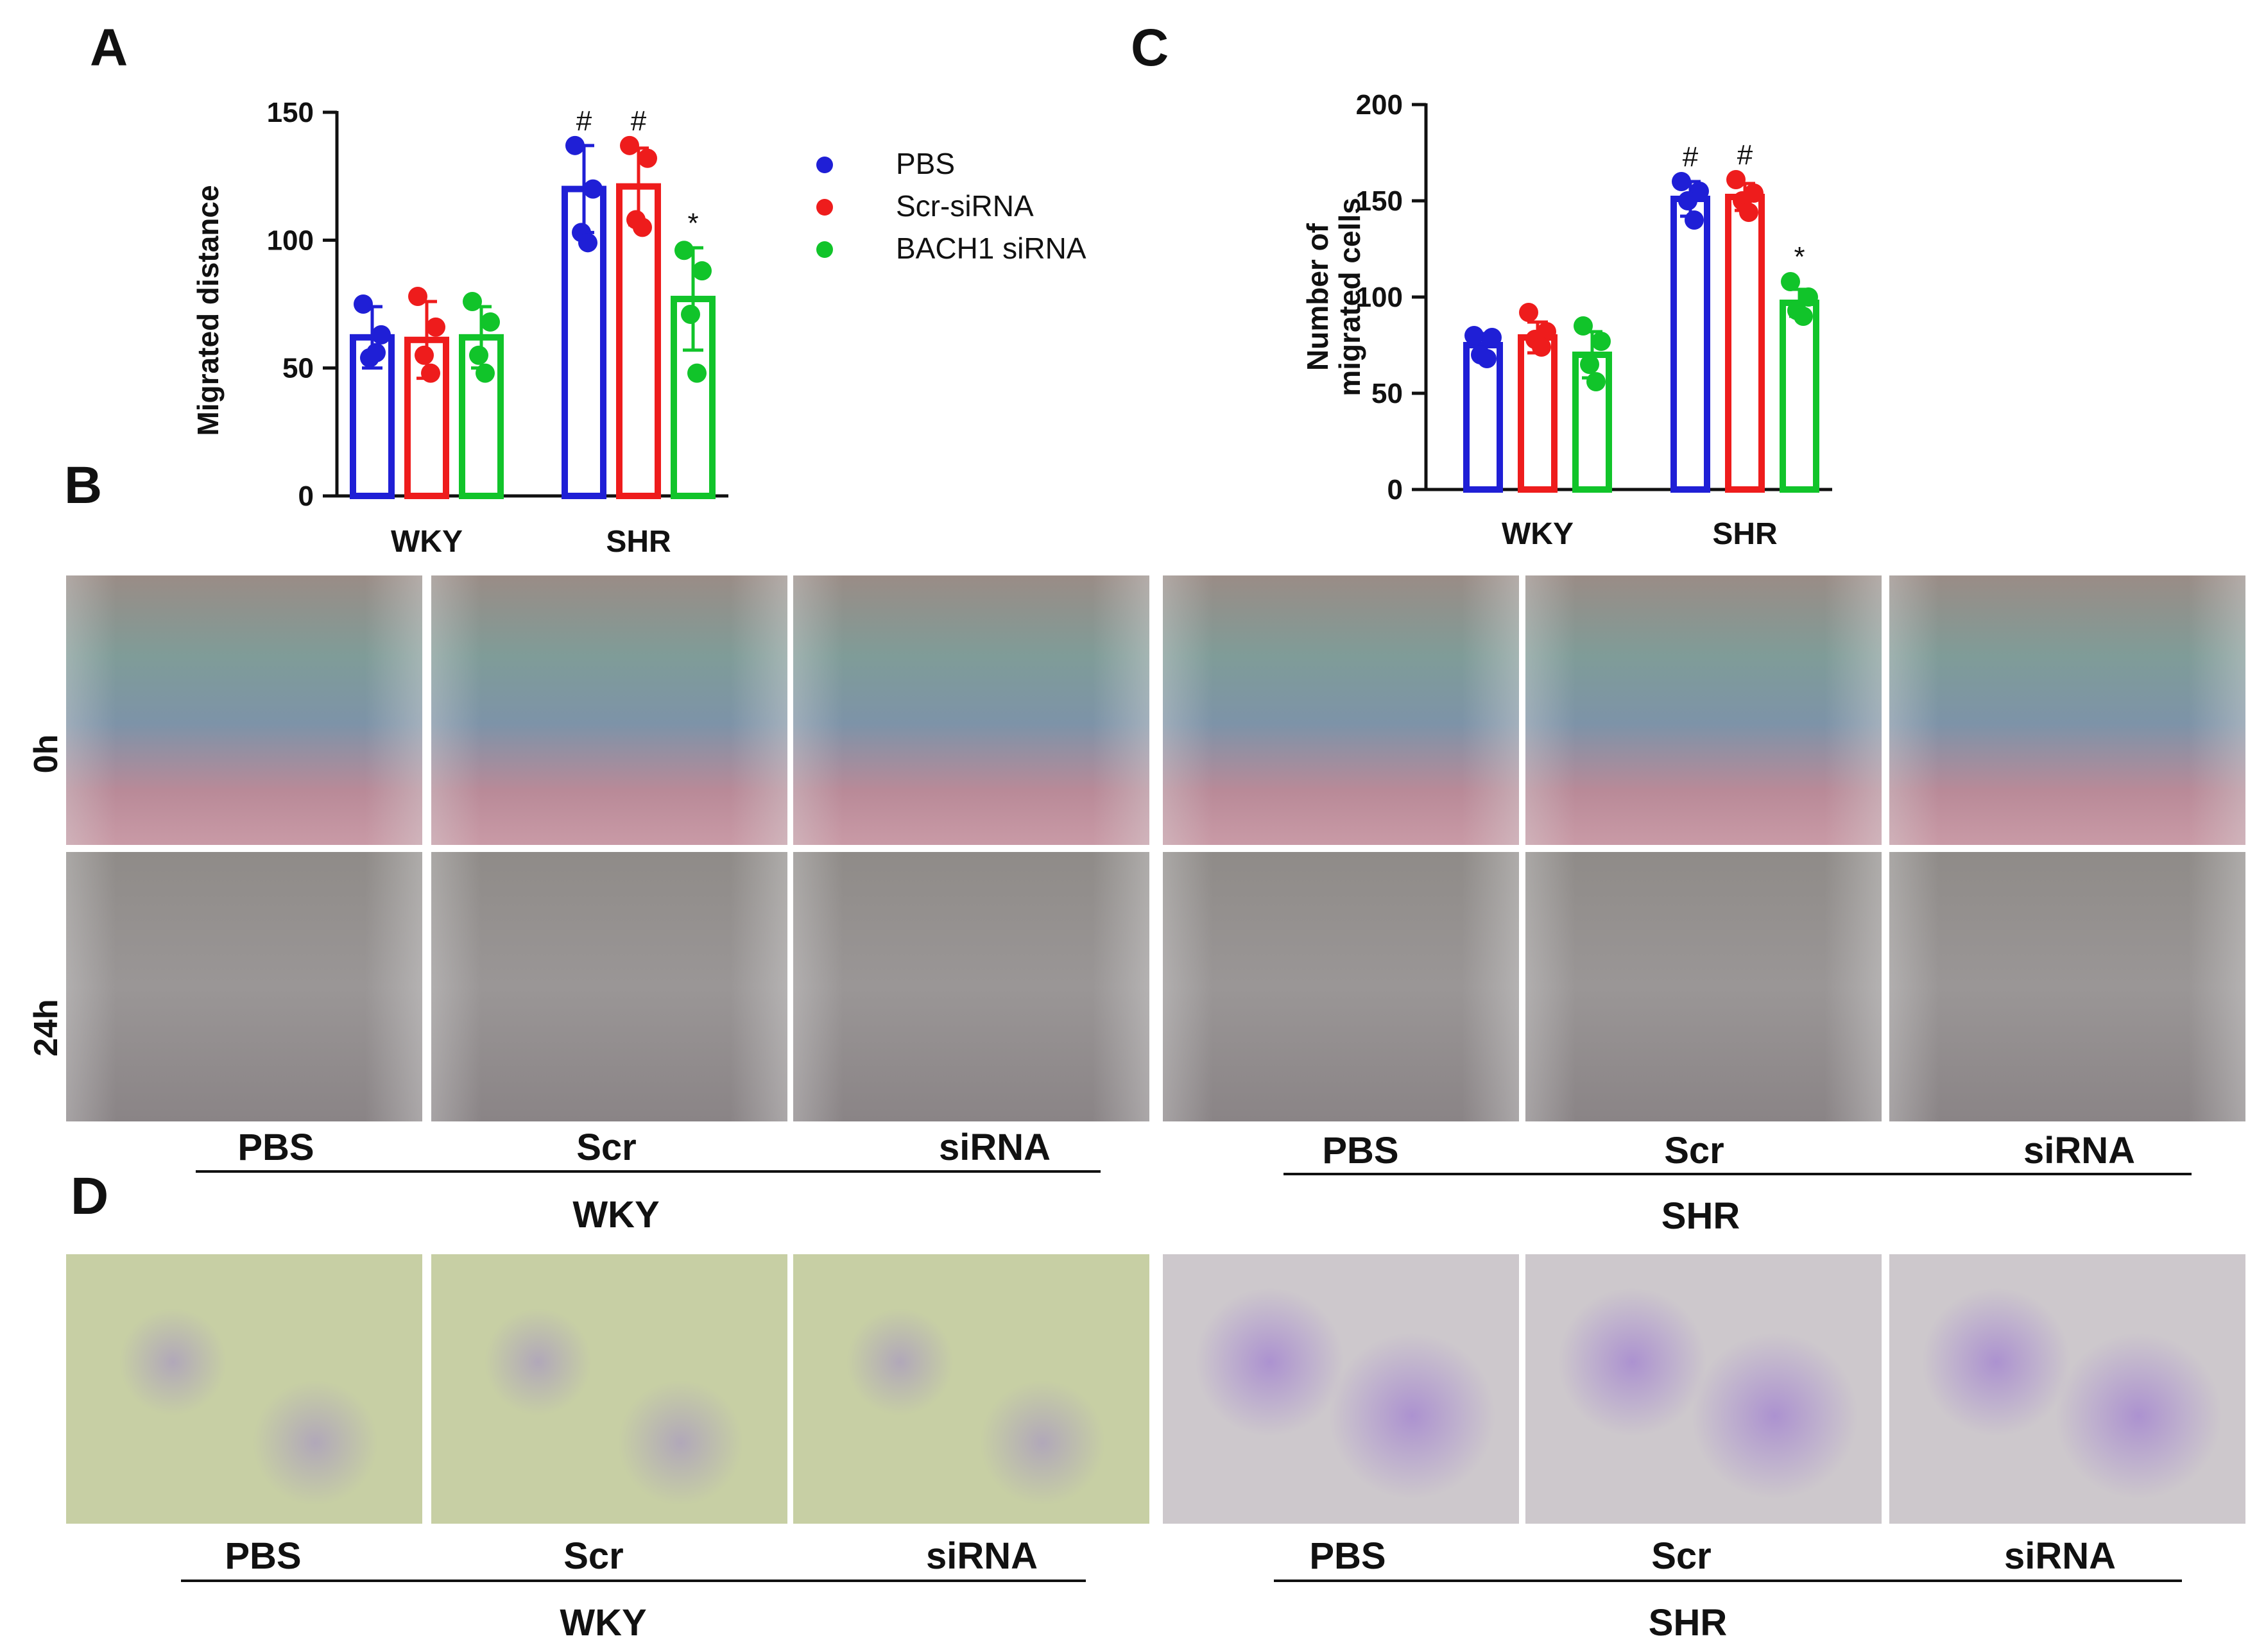 The width and height of the screenshot is (2266, 1652). What do you see at coordinates (1379, 201) in the screenshot?
I see `chart-c-ytick-label: 150` at bounding box center [1379, 201].